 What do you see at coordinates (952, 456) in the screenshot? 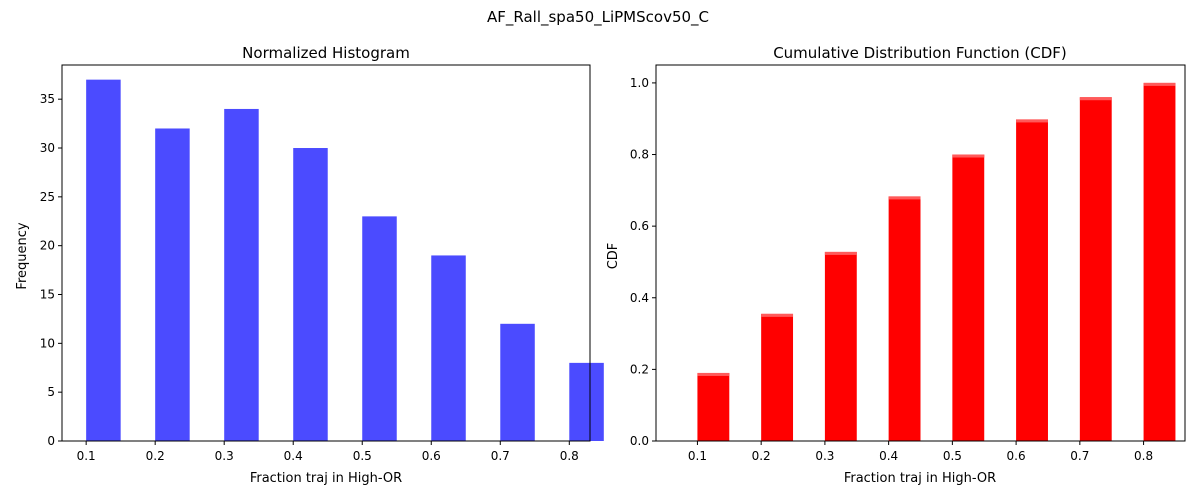
I see `cdf-xtick-label: 0.5` at bounding box center [952, 456].